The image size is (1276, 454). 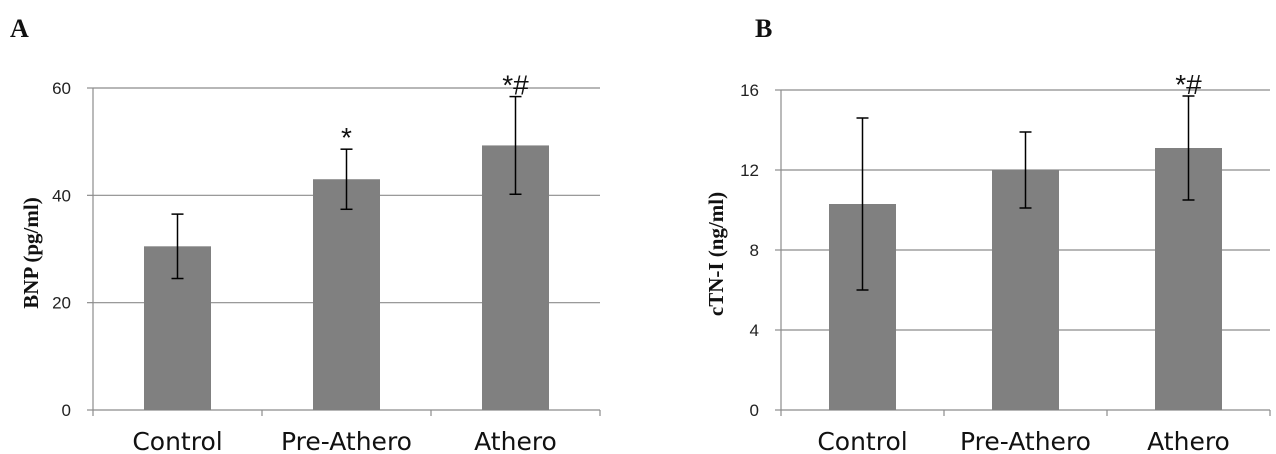 I want to click on y-tick-label-b-3: 12, so click(x=749, y=170).